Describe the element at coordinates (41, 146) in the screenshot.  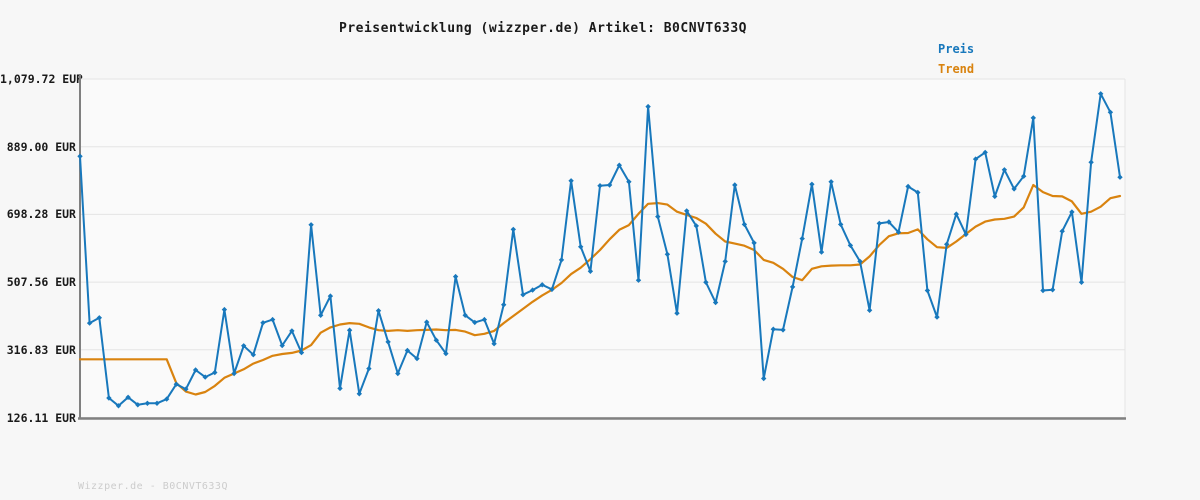
I see `y-axis-tick-label: 889.00 EUR` at that location.